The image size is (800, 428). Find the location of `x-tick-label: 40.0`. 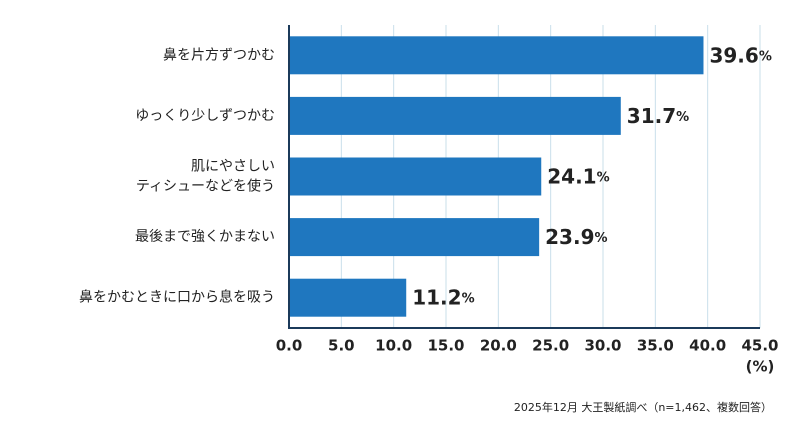

x-tick-label: 40.0 is located at coordinates (707, 346).